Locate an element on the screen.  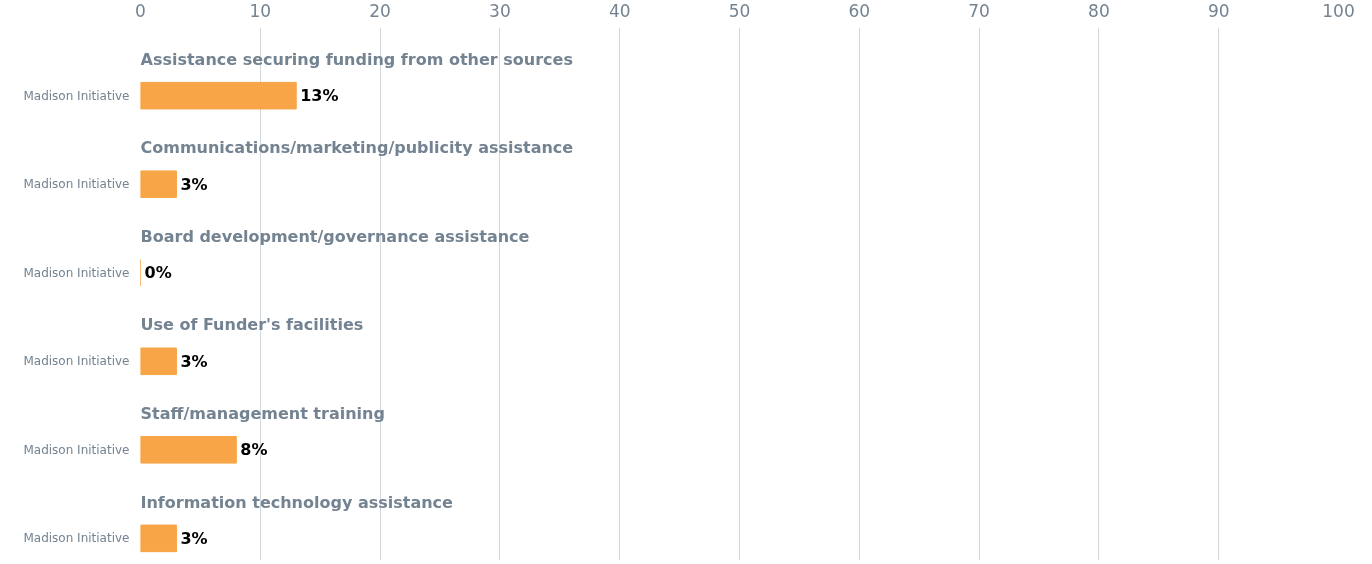
data-label: 0% is located at coordinates (158, 273).